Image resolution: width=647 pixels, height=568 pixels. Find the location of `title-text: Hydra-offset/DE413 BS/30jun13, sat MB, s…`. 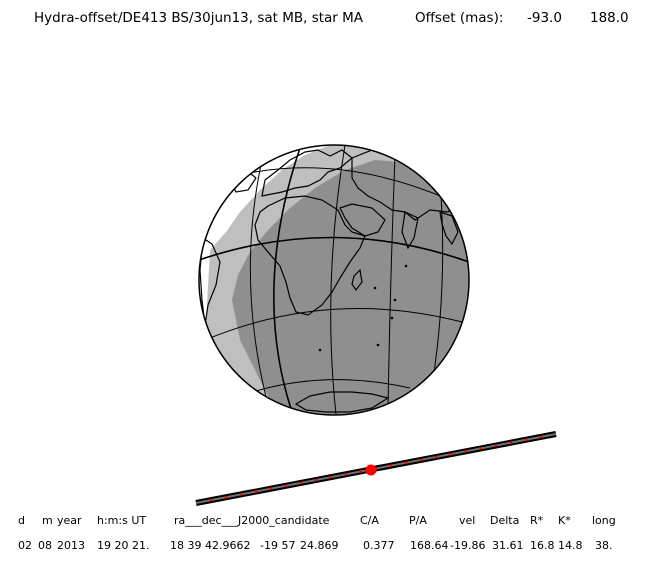

title-text: Hydra-offset/DE413 BS/30jun13, sat MB, s… is located at coordinates (199, 18).